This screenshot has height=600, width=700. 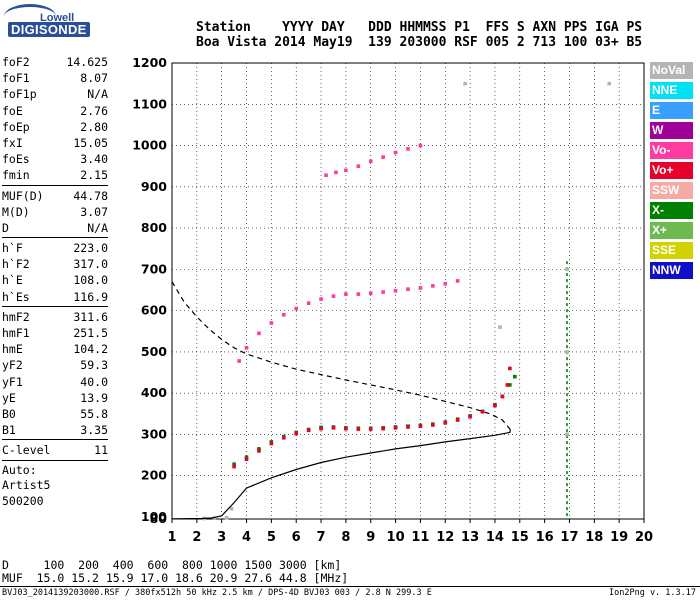 What do you see at coordinates (296, 537) in the screenshot?
I see `x-tick-label: 6` at bounding box center [296, 537].